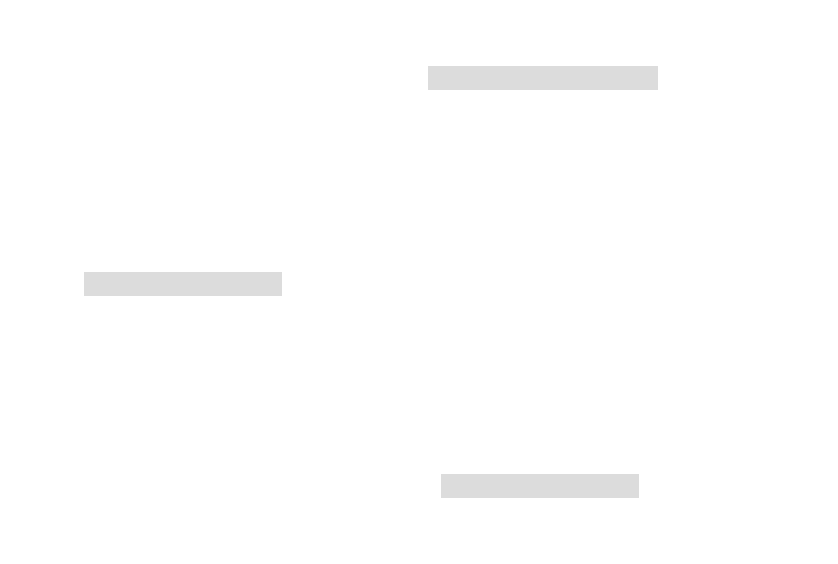 This screenshot has height=564, width=838. I want to click on neutral-label, so click(183, 284).